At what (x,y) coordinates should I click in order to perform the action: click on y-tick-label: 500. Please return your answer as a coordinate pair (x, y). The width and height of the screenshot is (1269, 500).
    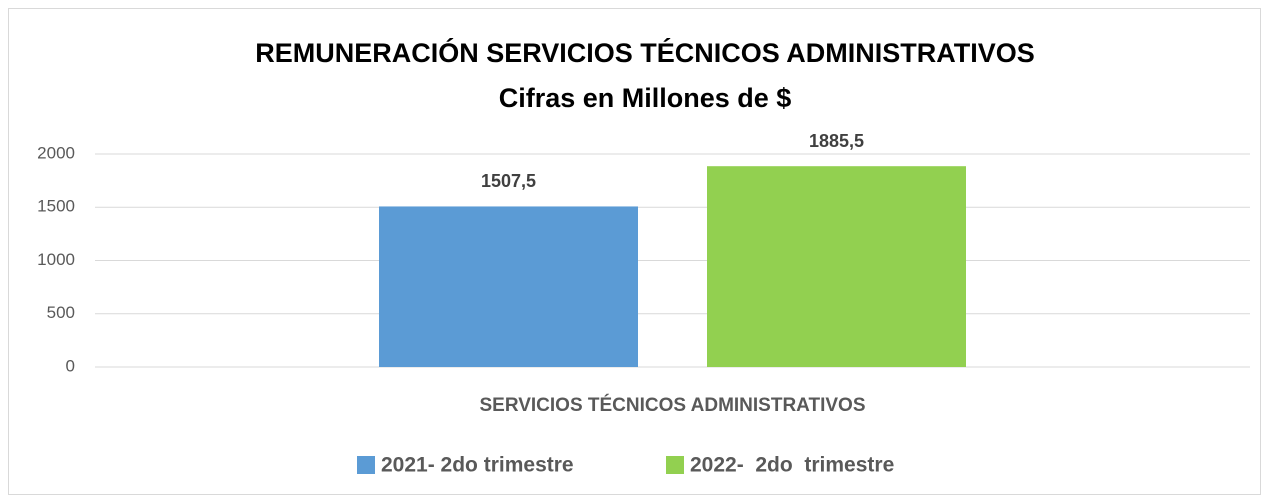
    Looking at the image, I should click on (61, 312).